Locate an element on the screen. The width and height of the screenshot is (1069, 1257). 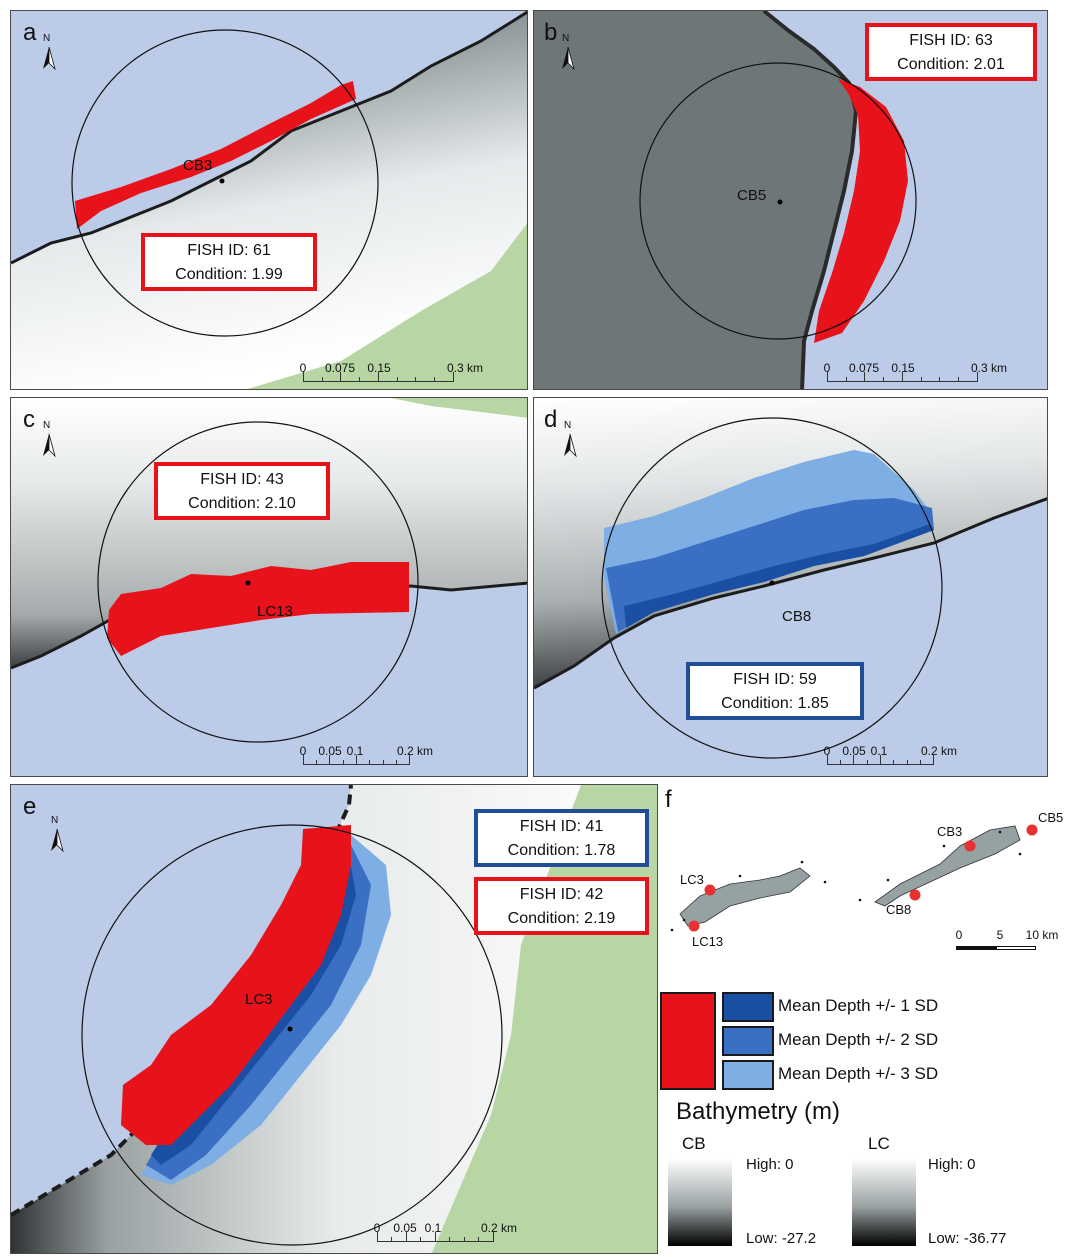
panel-letter: b is located at coordinates (551, 32).